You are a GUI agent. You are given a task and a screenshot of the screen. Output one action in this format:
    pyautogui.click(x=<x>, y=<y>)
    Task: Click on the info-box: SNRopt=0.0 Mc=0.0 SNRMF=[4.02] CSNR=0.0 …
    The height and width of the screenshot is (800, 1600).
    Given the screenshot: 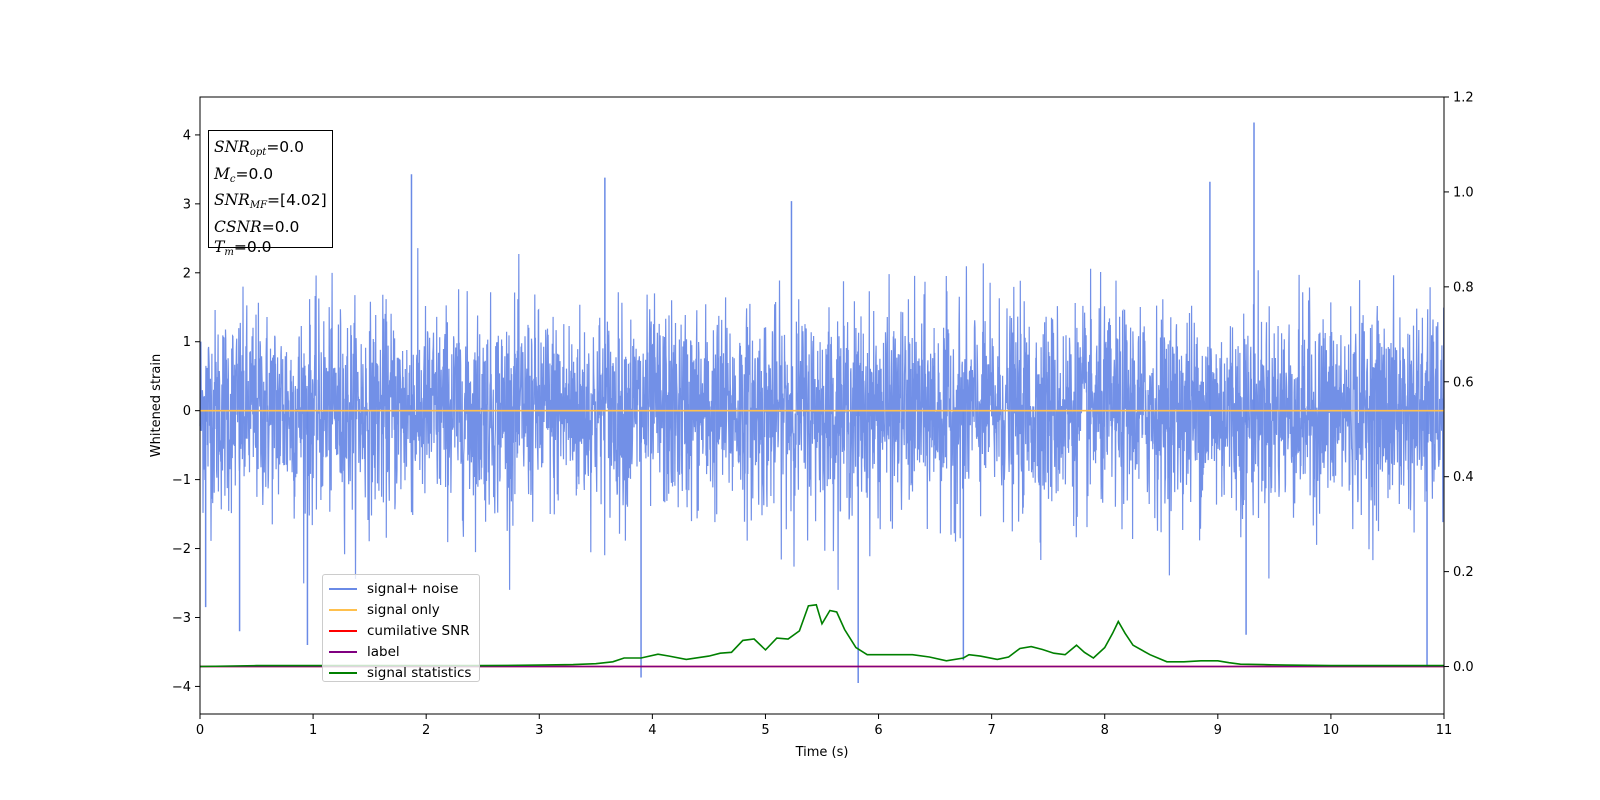 What is the action you would take?
    pyautogui.click(x=270, y=194)
    